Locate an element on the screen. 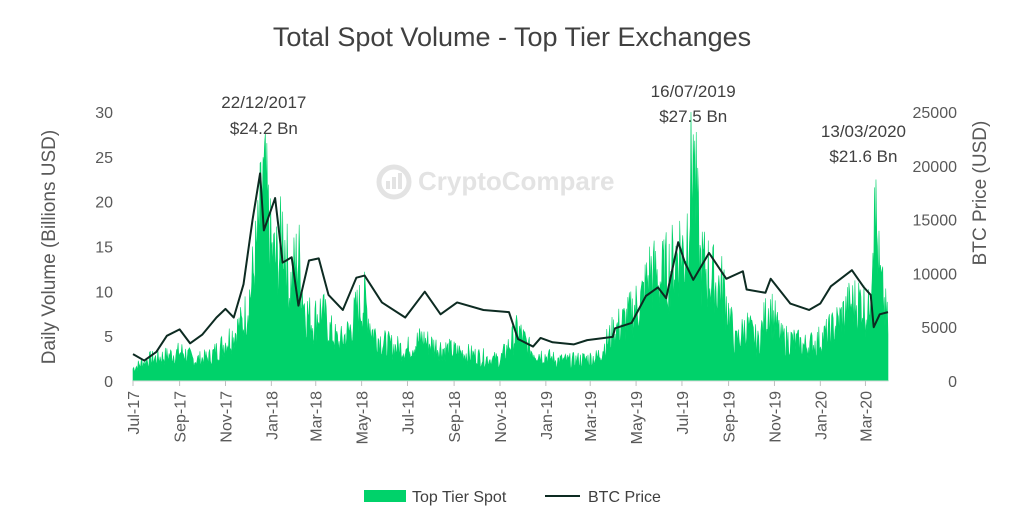 This screenshot has height=529, width=1023. y-left-tick-label: 20 is located at coordinates (104, 203).